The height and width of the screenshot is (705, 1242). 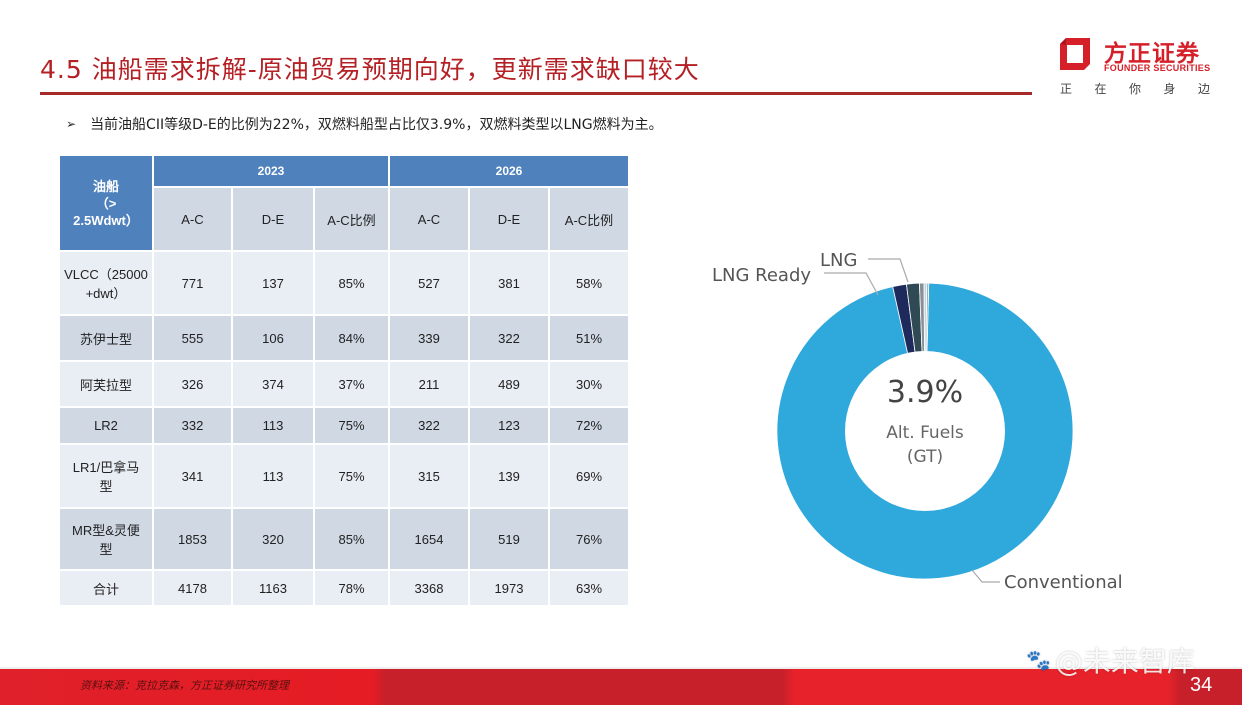 What do you see at coordinates (925, 392) in the screenshot?
I see `center-value: 3.9%` at bounding box center [925, 392].